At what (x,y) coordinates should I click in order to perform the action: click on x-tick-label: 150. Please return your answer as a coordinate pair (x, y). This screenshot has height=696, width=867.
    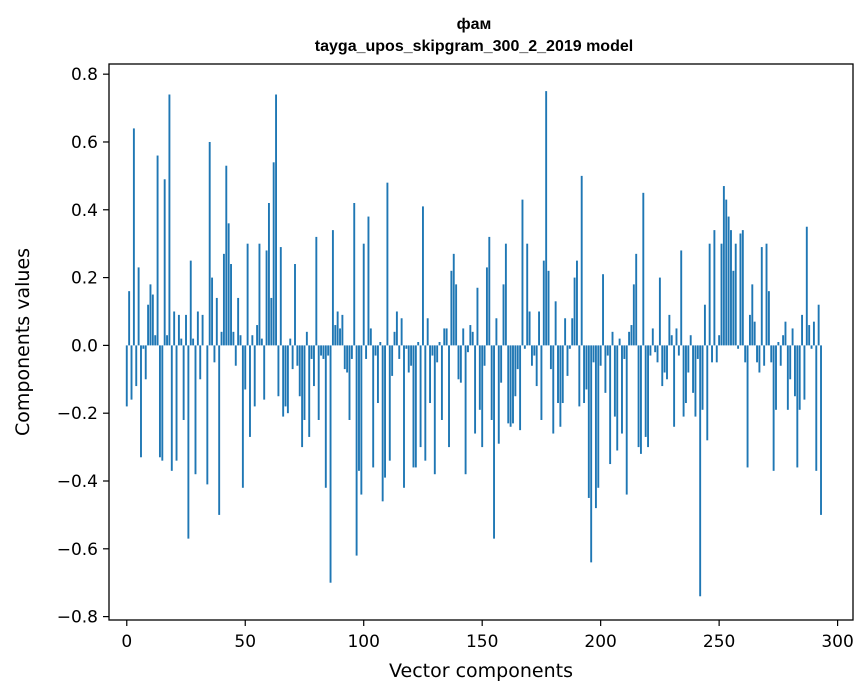
    Looking at the image, I should click on (482, 642).